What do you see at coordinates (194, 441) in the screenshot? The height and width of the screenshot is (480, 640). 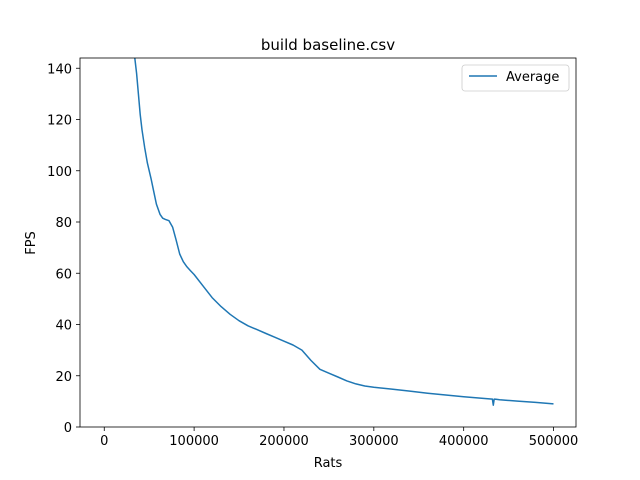 I see `x-tick-label: 100000` at bounding box center [194, 441].